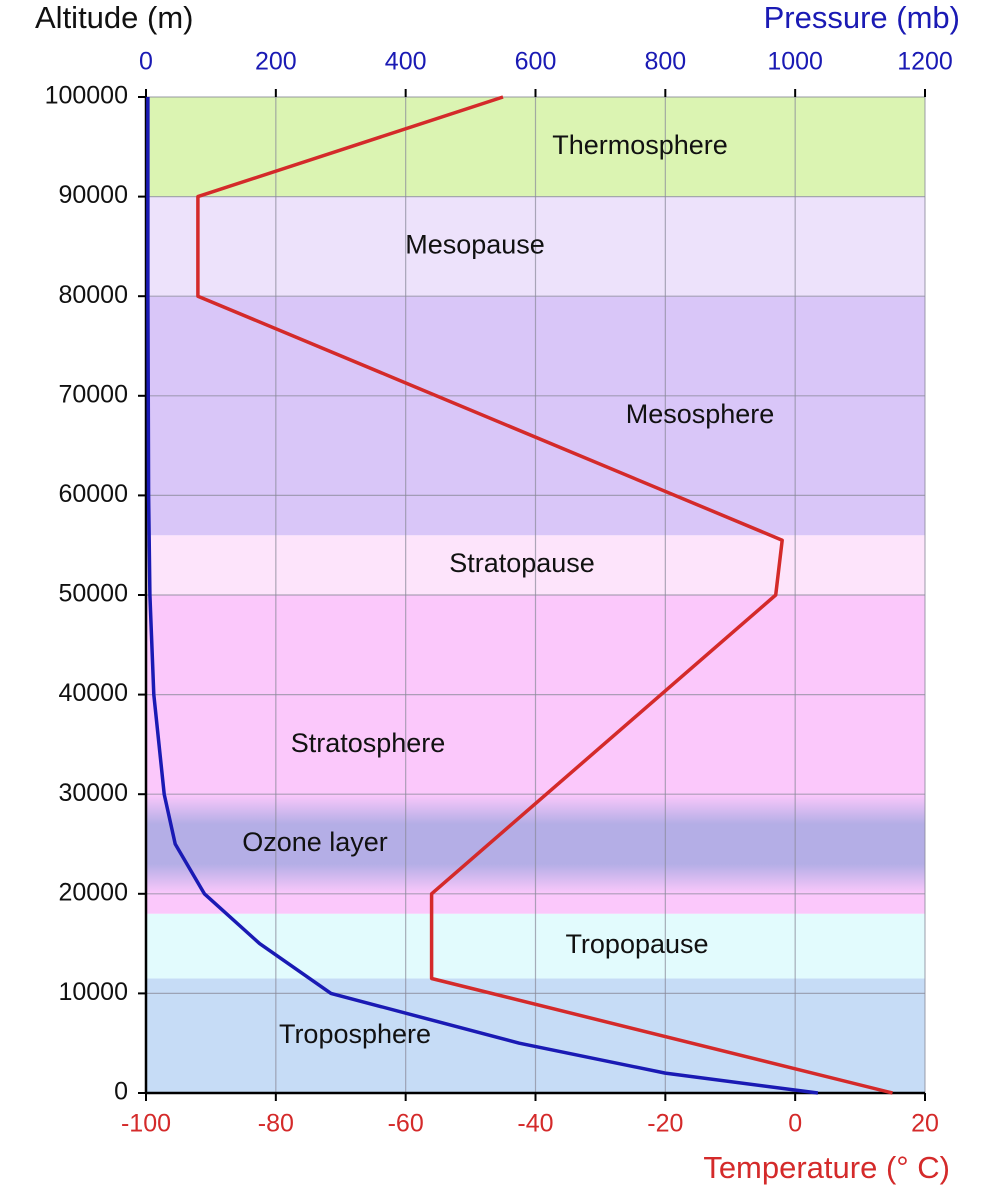 The height and width of the screenshot is (1200, 993). What do you see at coordinates (146, 1124) in the screenshot?
I see `x-tick-label: -100` at bounding box center [146, 1124].